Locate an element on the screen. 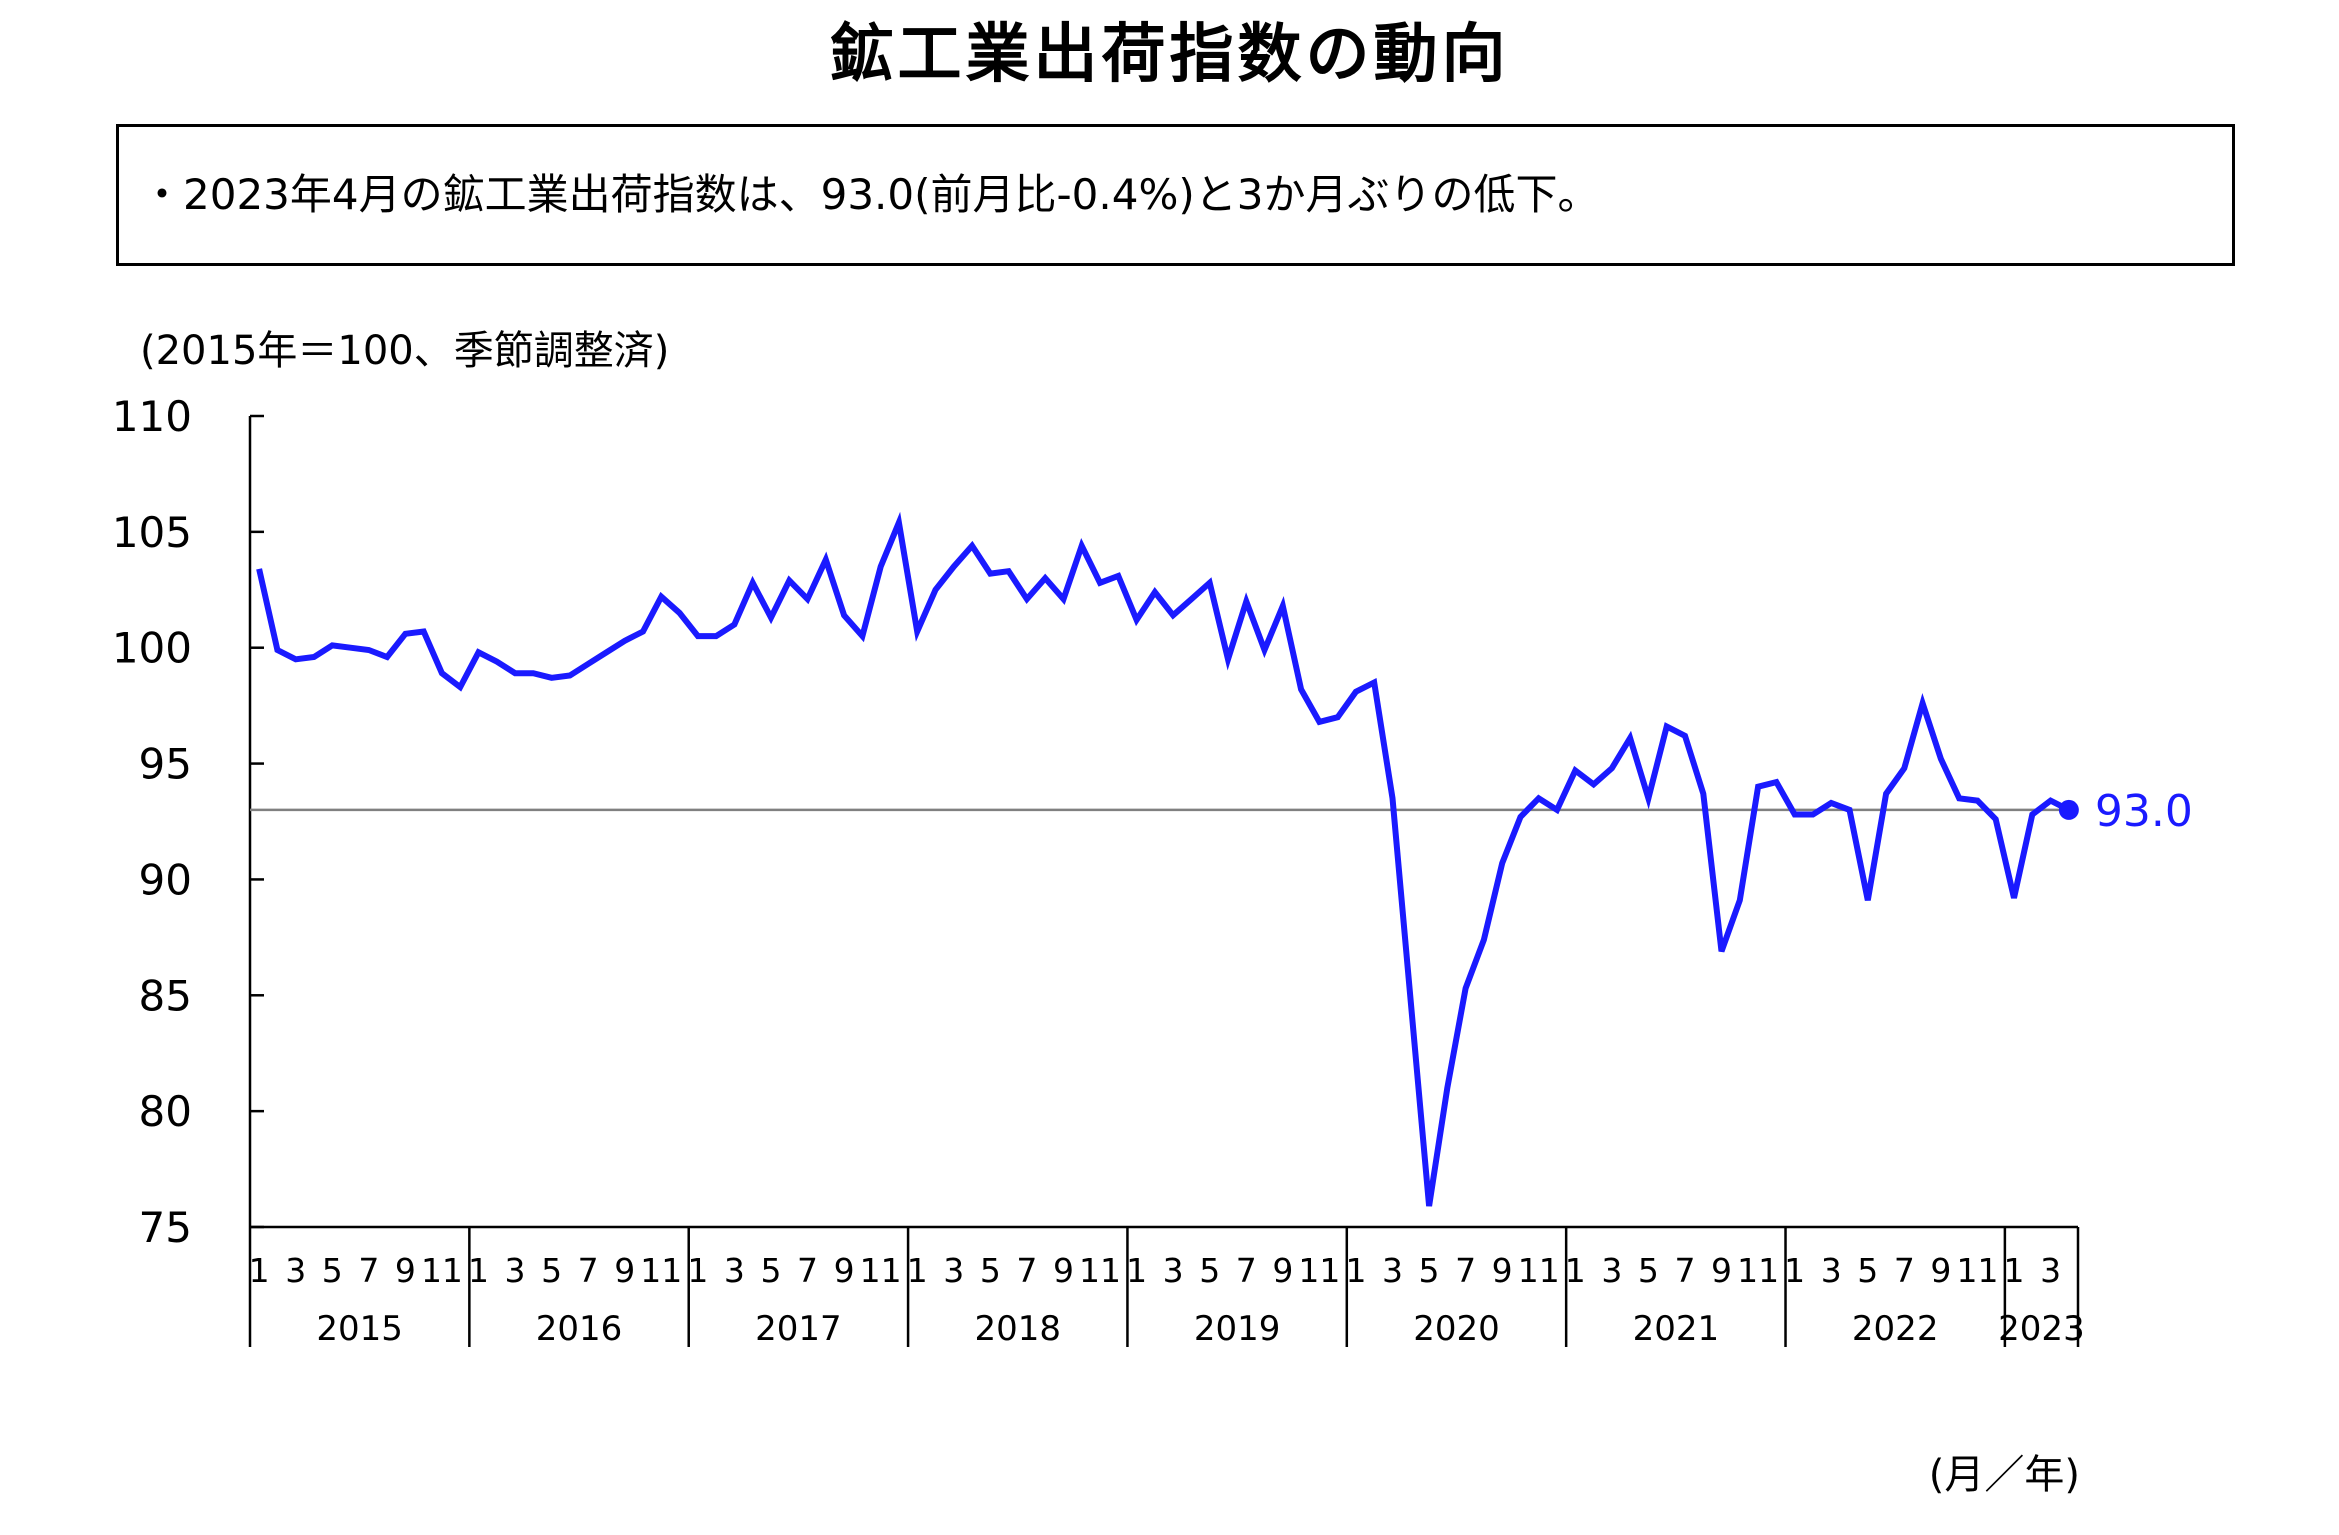  y-tick-label: 105 is located at coordinates (152, 532).